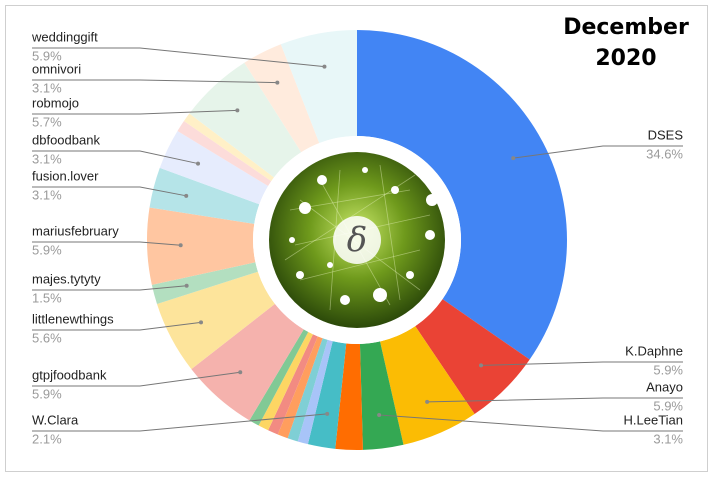 The height and width of the screenshot is (477, 713). Describe the element at coordinates (73, 318) in the screenshot. I see `slice-label: littlenewthings` at that location.